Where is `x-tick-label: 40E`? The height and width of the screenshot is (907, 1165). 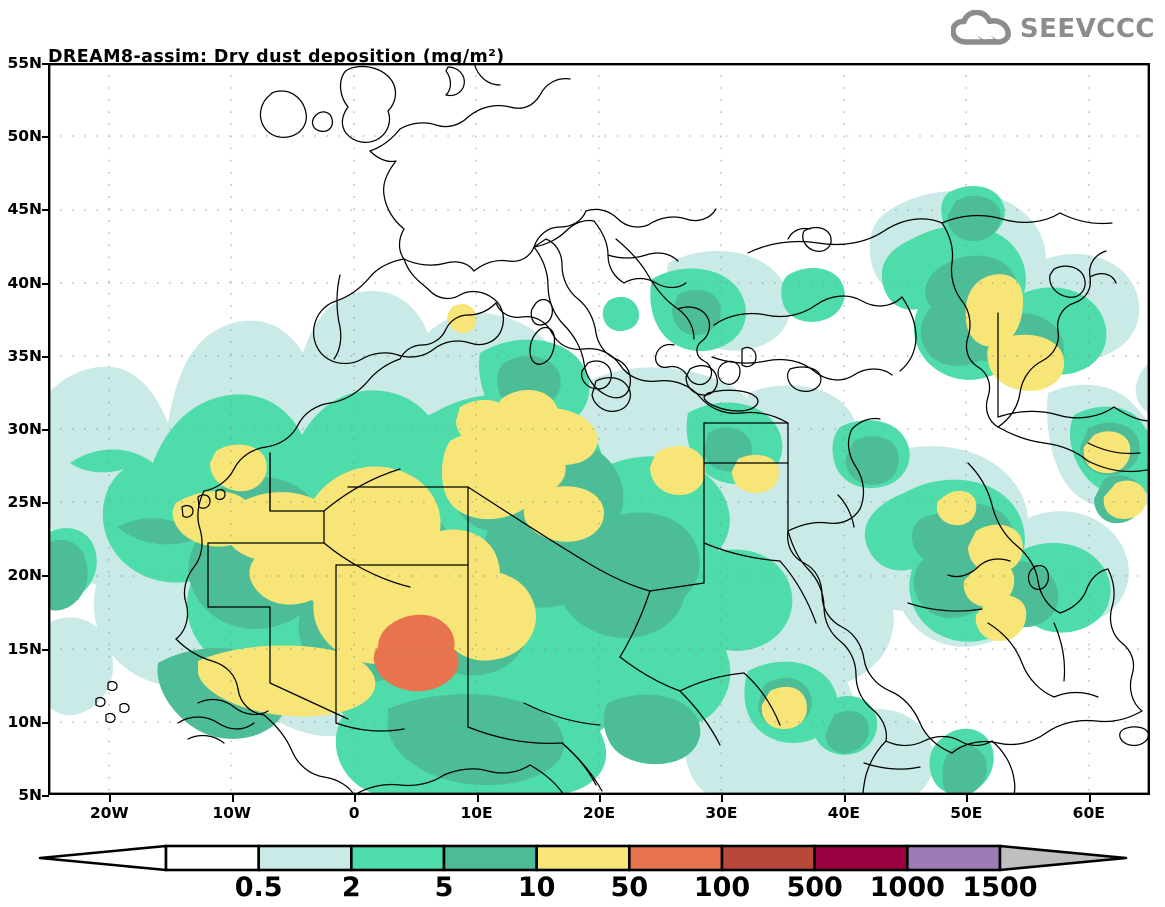 x-tick-label: 40E is located at coordinates (843, 813).